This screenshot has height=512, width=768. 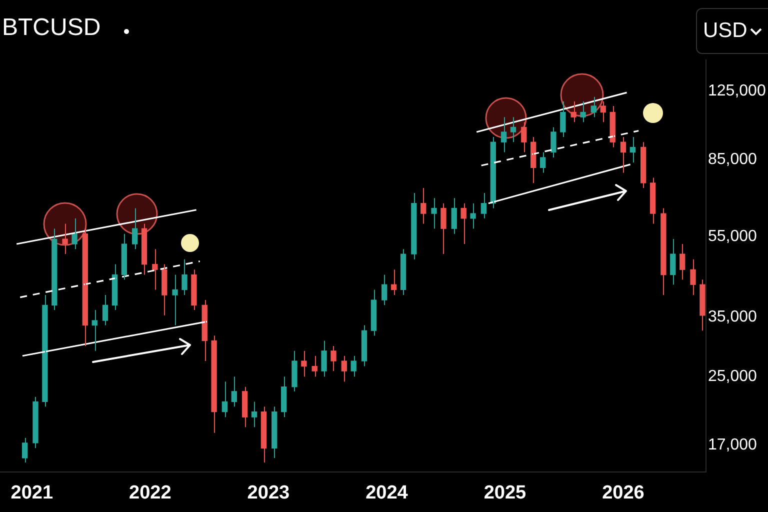 What do you see at coordinates (387, 493) in the screenshot?
I see `x-tick-label: 2024` at bounding box center [387, 493].